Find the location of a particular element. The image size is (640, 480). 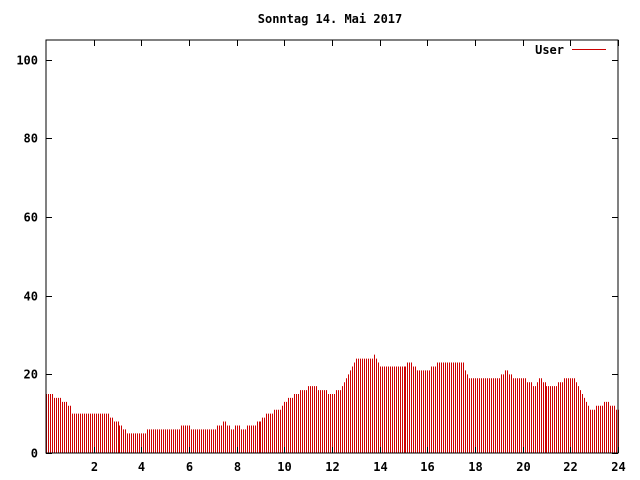

x-tick-label: 18 is located at coordinates (475, 467).